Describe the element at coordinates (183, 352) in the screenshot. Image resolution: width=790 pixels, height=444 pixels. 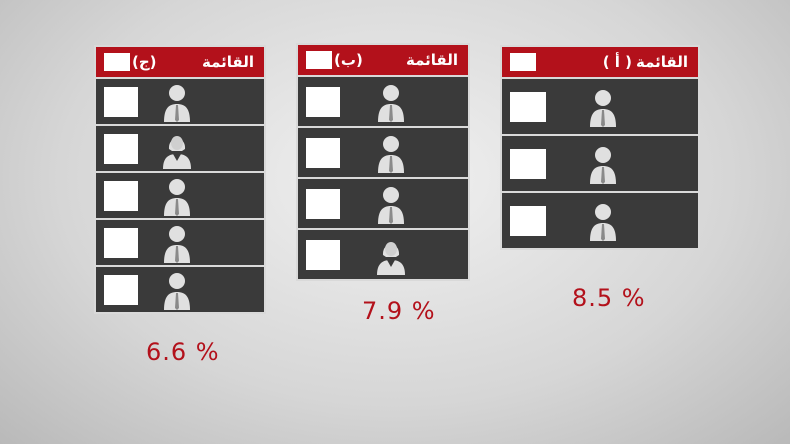
I see `list-c-percent: 6.6 %` at that location.